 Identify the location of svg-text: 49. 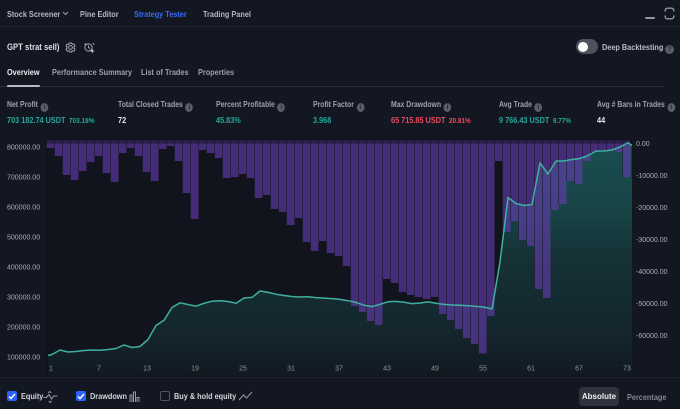
(435, 369).